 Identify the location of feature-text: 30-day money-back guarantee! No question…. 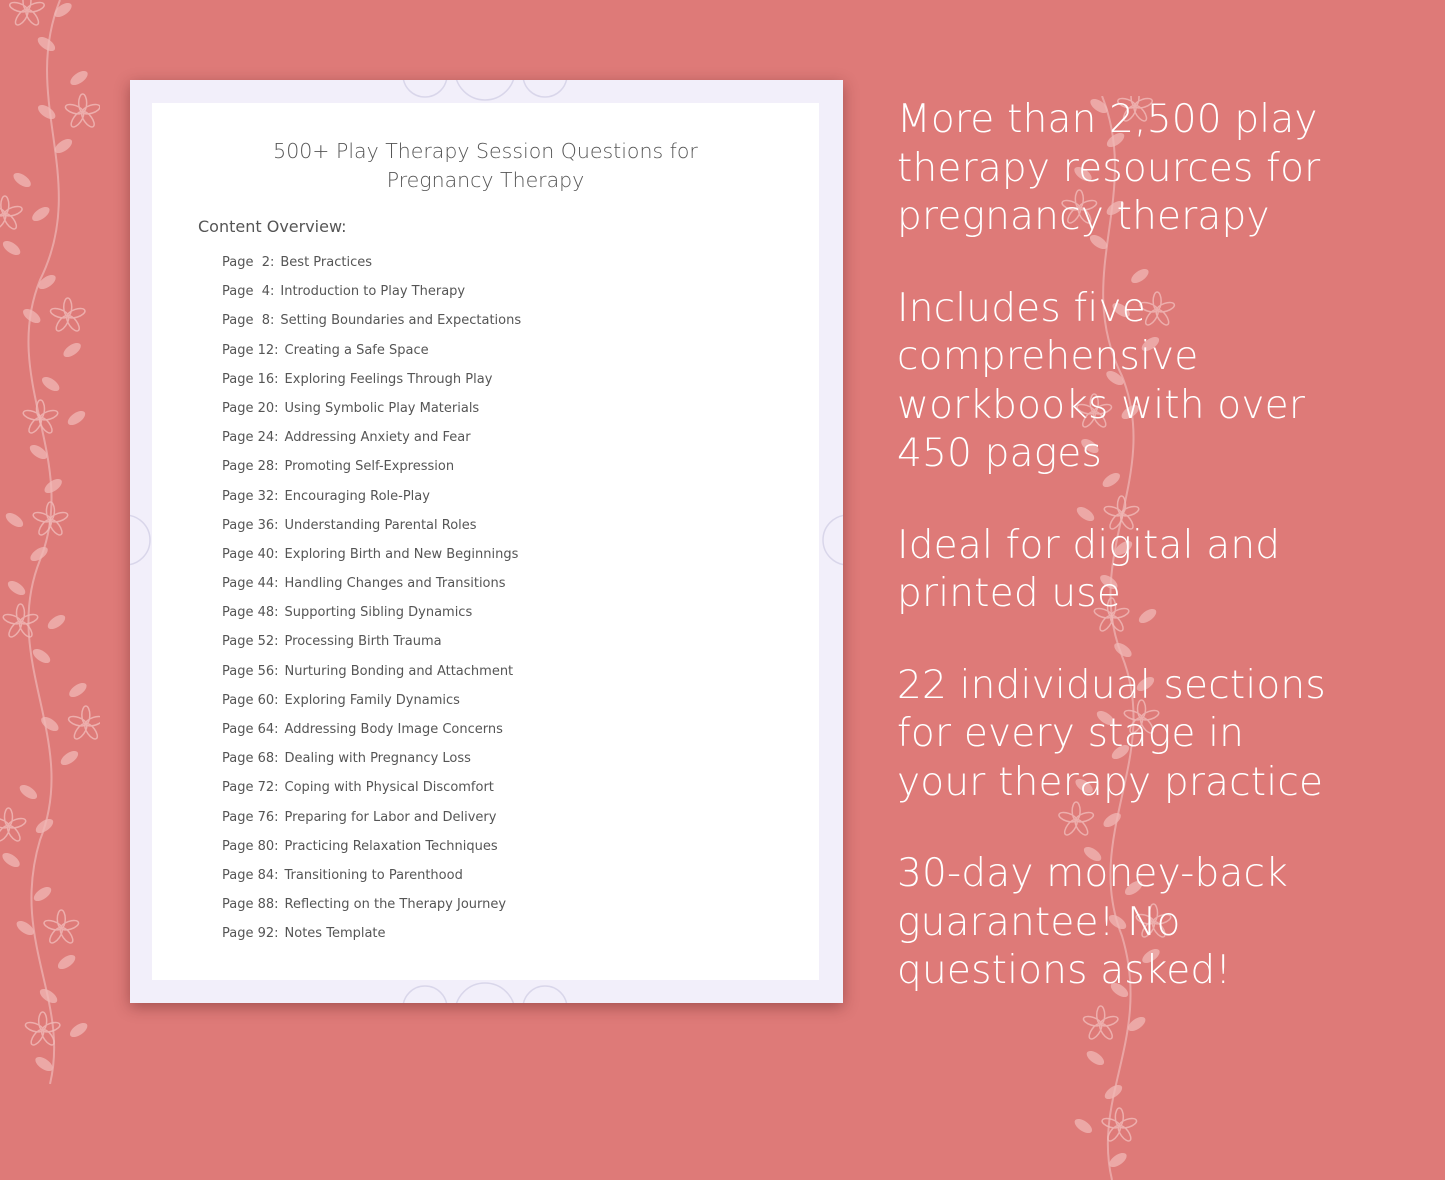
(1092, 922).